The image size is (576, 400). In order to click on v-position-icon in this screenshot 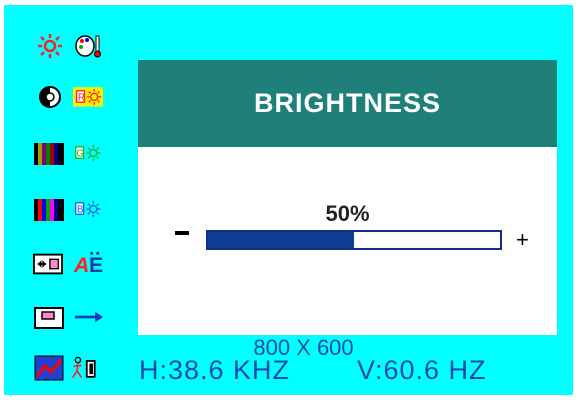, I will do `click(49, 318)`.